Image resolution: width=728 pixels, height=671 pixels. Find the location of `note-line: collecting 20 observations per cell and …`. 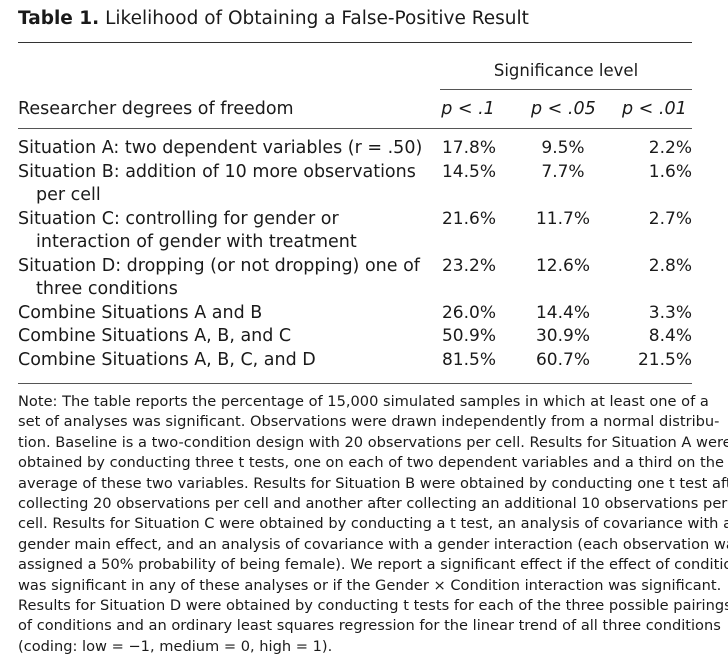

note-line: collecting 20 observations per cell and … is located at coordinates (373, 504).